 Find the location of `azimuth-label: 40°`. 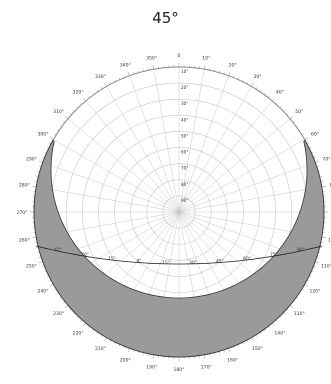

azimuth-label: 40° is located at coordinates (280, 93).